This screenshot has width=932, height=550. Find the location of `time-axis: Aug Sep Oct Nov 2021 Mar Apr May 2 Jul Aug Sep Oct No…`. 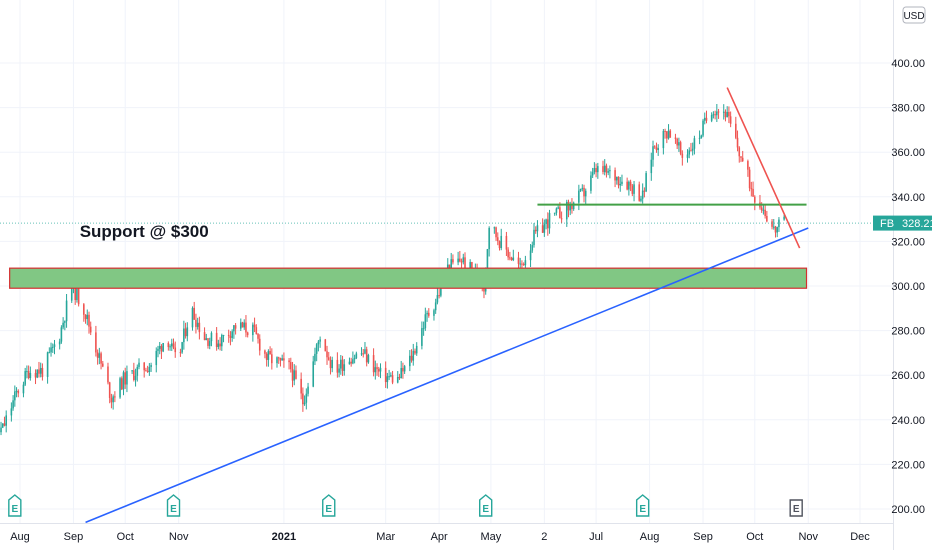

time-axis: Aug Sep Oct Nov 2021 Mar Apr May 2 Jul Aug Sep Oct No… is located at coordinates (440, 537).